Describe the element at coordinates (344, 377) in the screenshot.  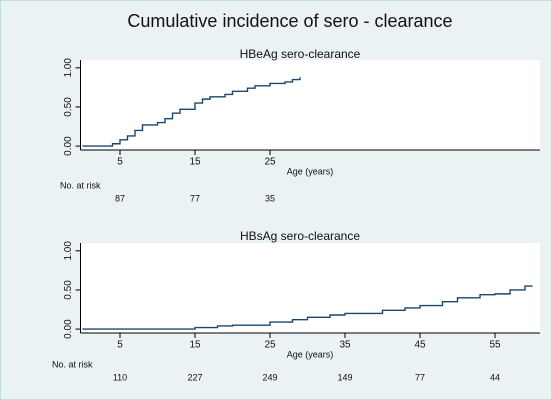
I see `risk-value: 149` at that location.